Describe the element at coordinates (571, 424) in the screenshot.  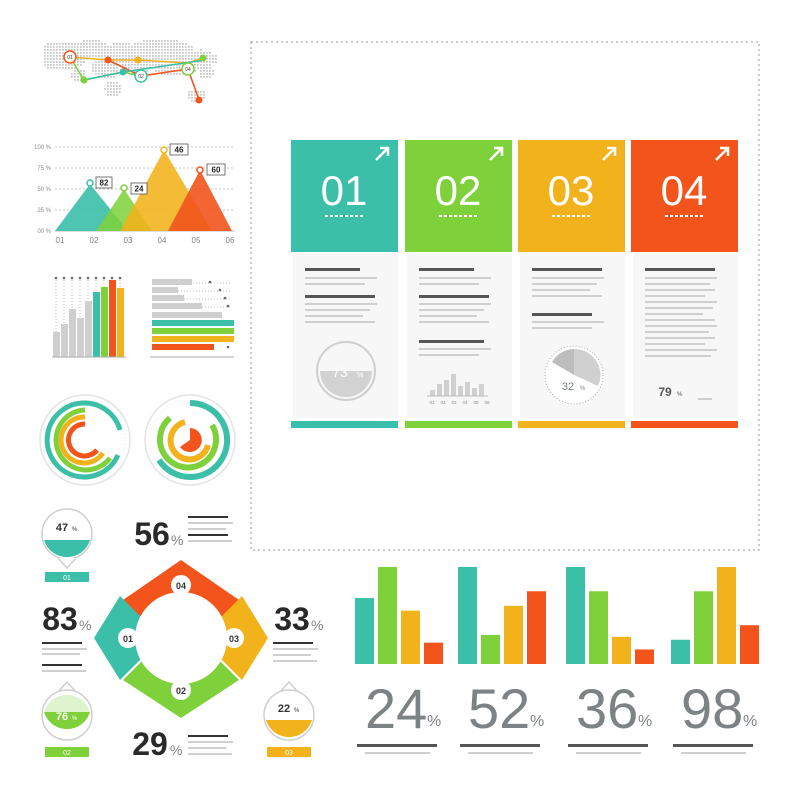
I see `card-footer-bar` at that location.